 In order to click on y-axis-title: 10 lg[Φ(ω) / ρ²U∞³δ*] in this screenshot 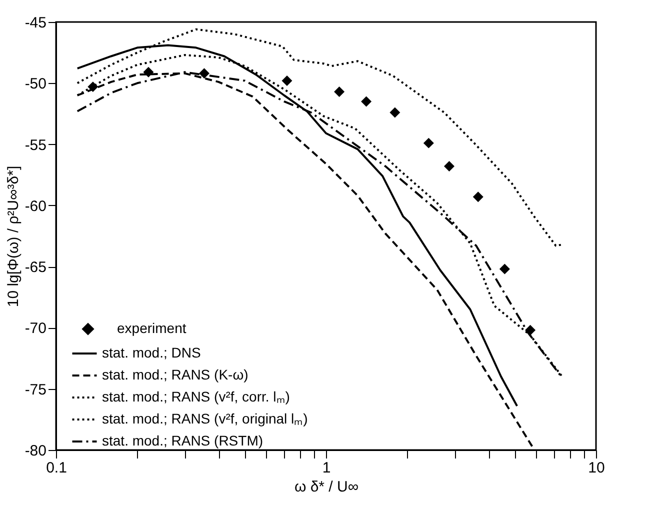, I will do `click(13, 237)`.